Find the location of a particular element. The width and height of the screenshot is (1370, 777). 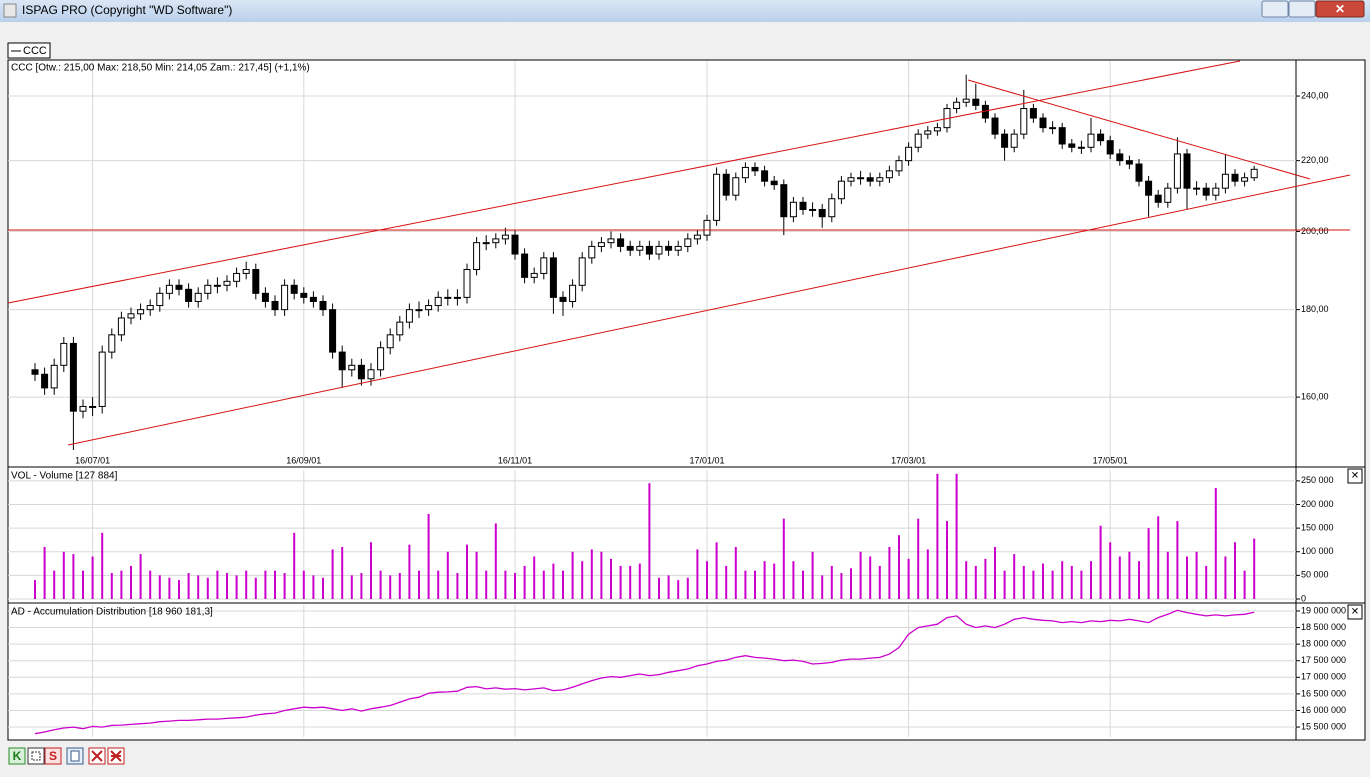

x-tick-label: 17/05/01 is located at coordinates (1110, 460).